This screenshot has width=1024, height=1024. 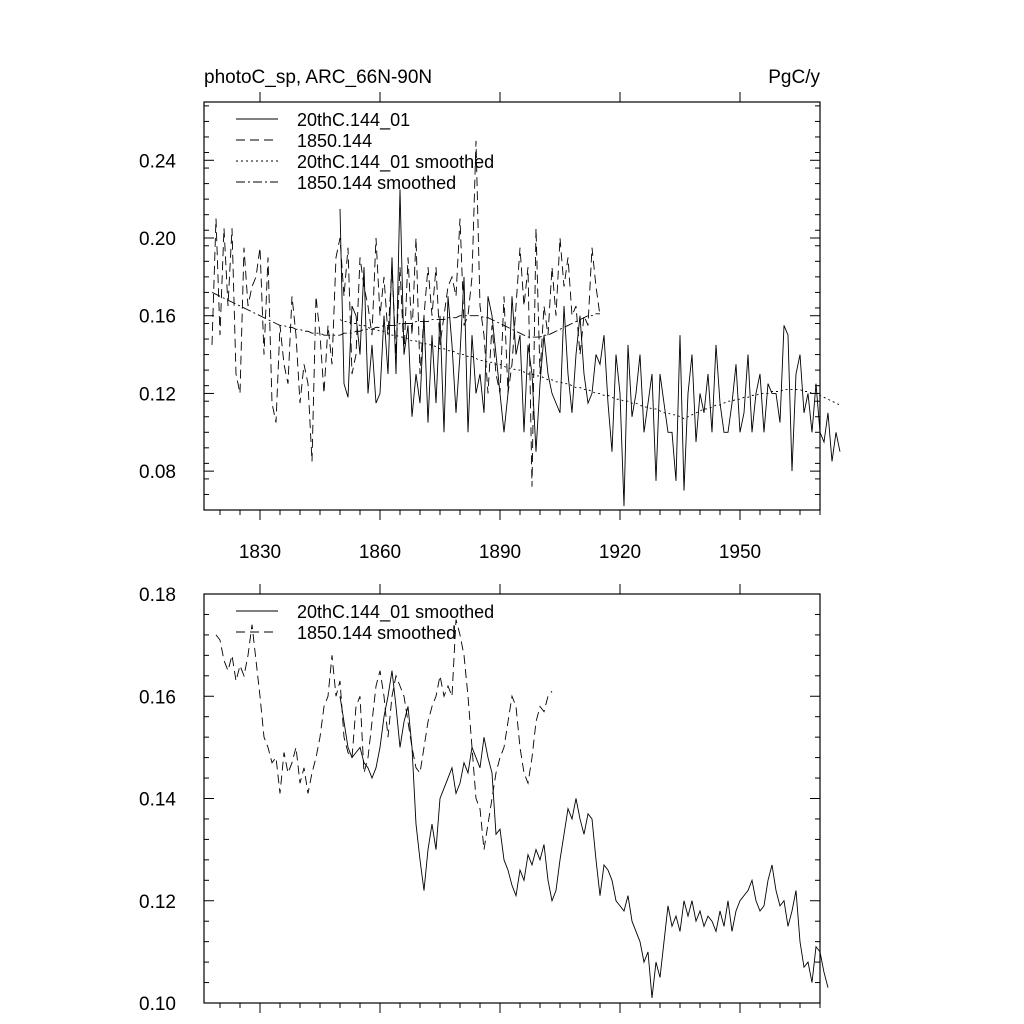 I want to click on x-tick-label: 1950, so click(x=740, y=552).